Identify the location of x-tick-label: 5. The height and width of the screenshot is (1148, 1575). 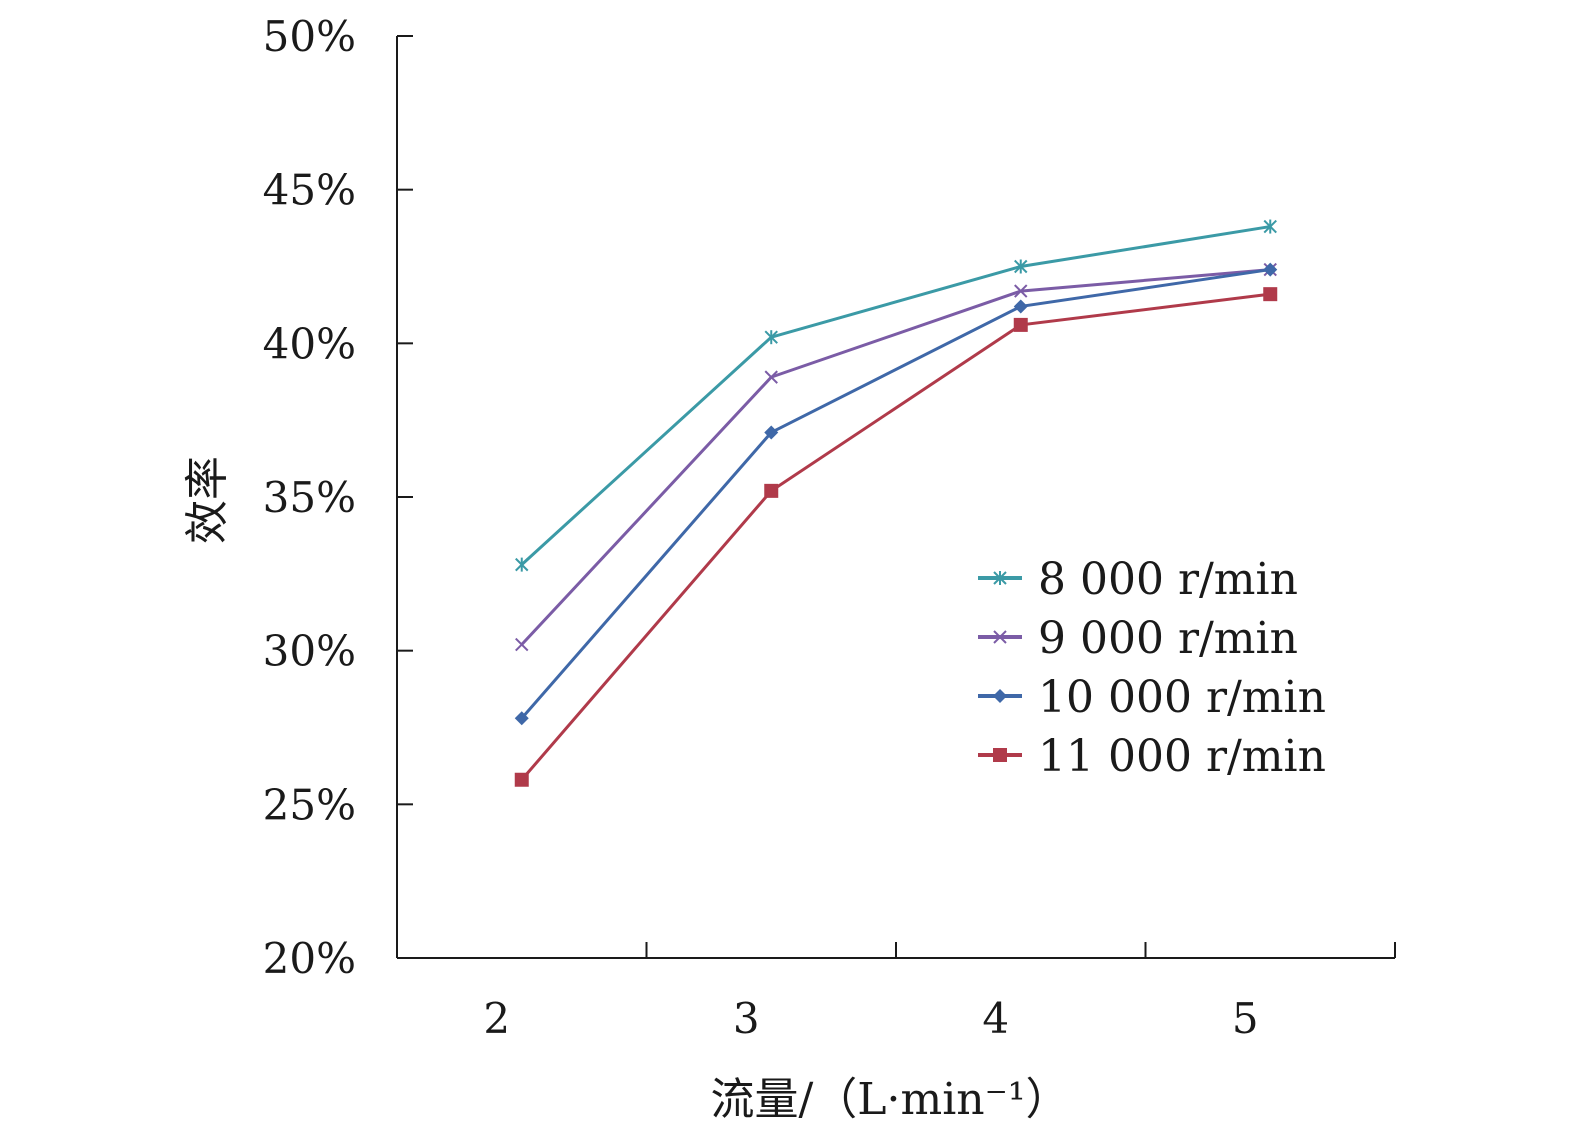
(1245, 1018).